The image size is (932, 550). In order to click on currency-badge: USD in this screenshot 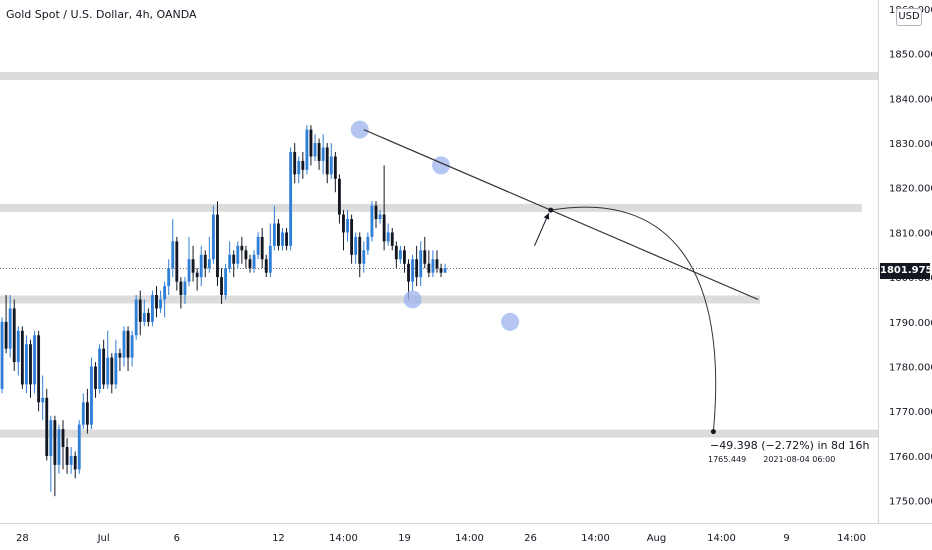, I will do `click(909, 17)`.